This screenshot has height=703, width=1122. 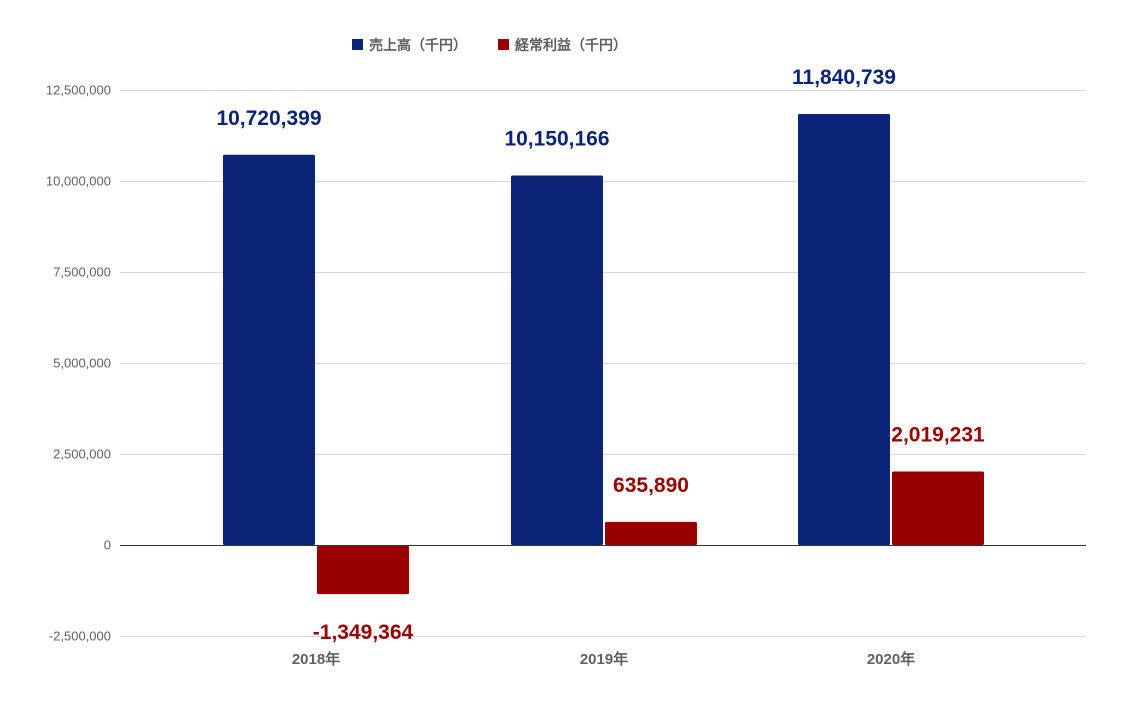 What do you see at coordinates (651, 533) in the screenshot?
I see `bar-ordinary-profit-2019` at bounding box center [651, 533].